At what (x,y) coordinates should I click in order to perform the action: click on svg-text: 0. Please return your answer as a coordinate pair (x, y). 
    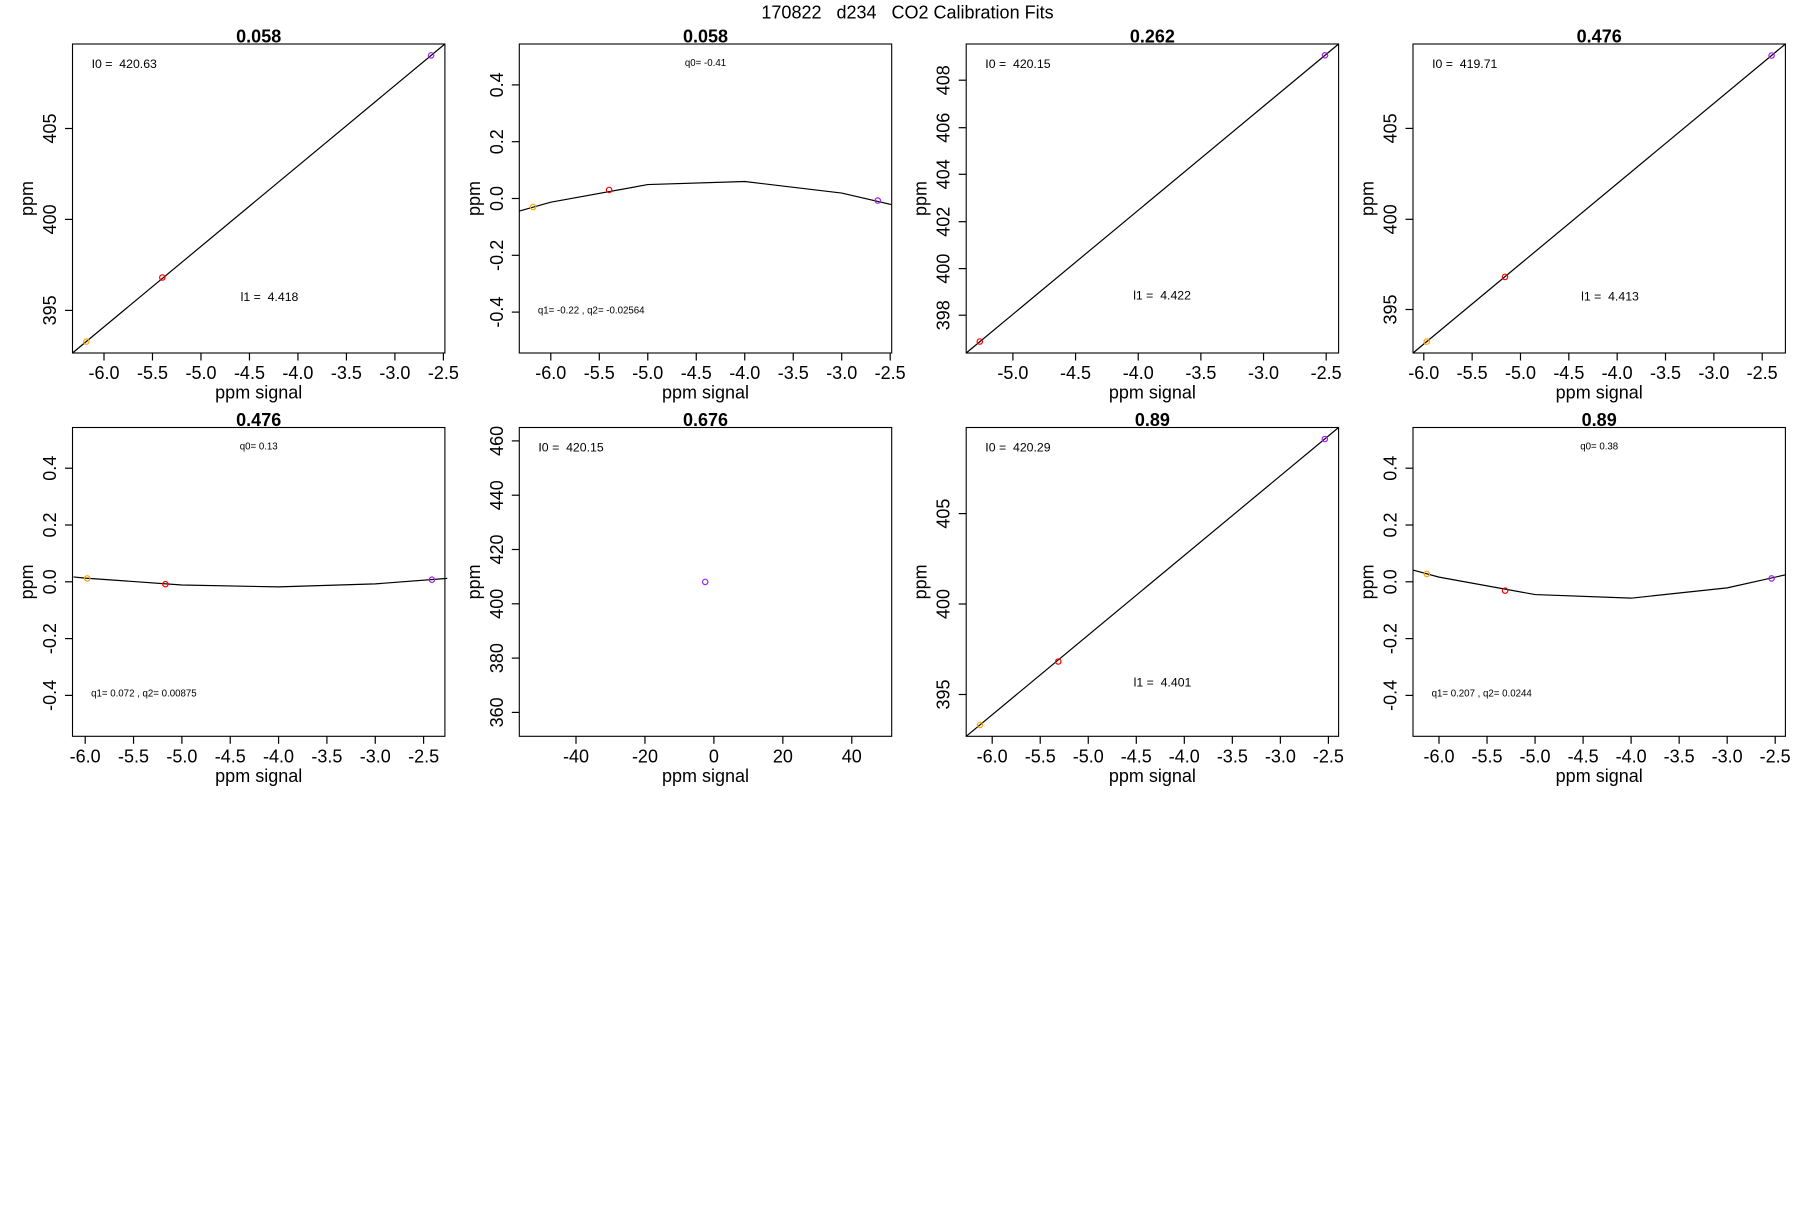
    Looking at the image, I should click on (714, 756).